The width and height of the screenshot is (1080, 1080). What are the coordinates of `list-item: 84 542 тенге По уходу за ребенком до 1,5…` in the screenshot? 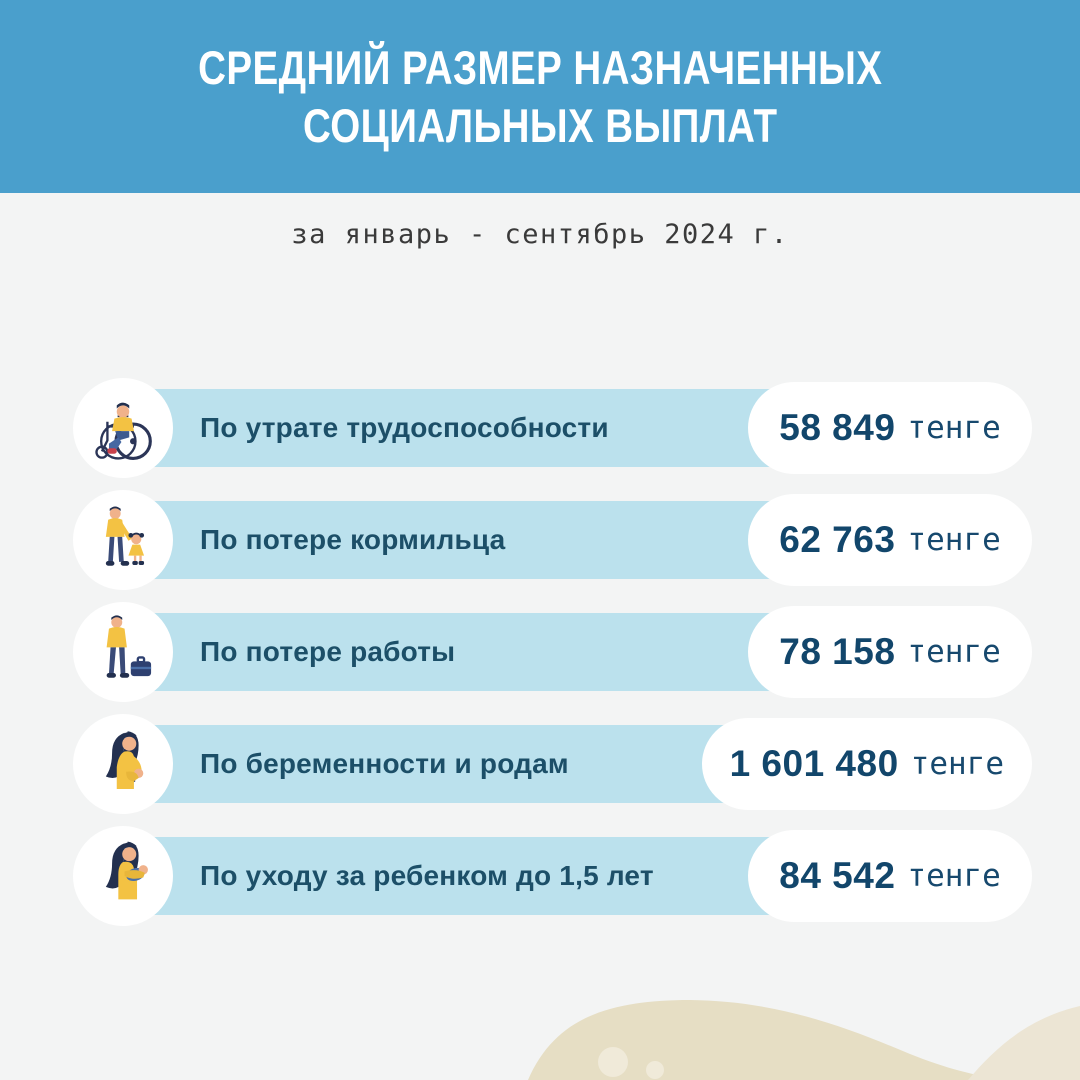 It's located at (552, 876).